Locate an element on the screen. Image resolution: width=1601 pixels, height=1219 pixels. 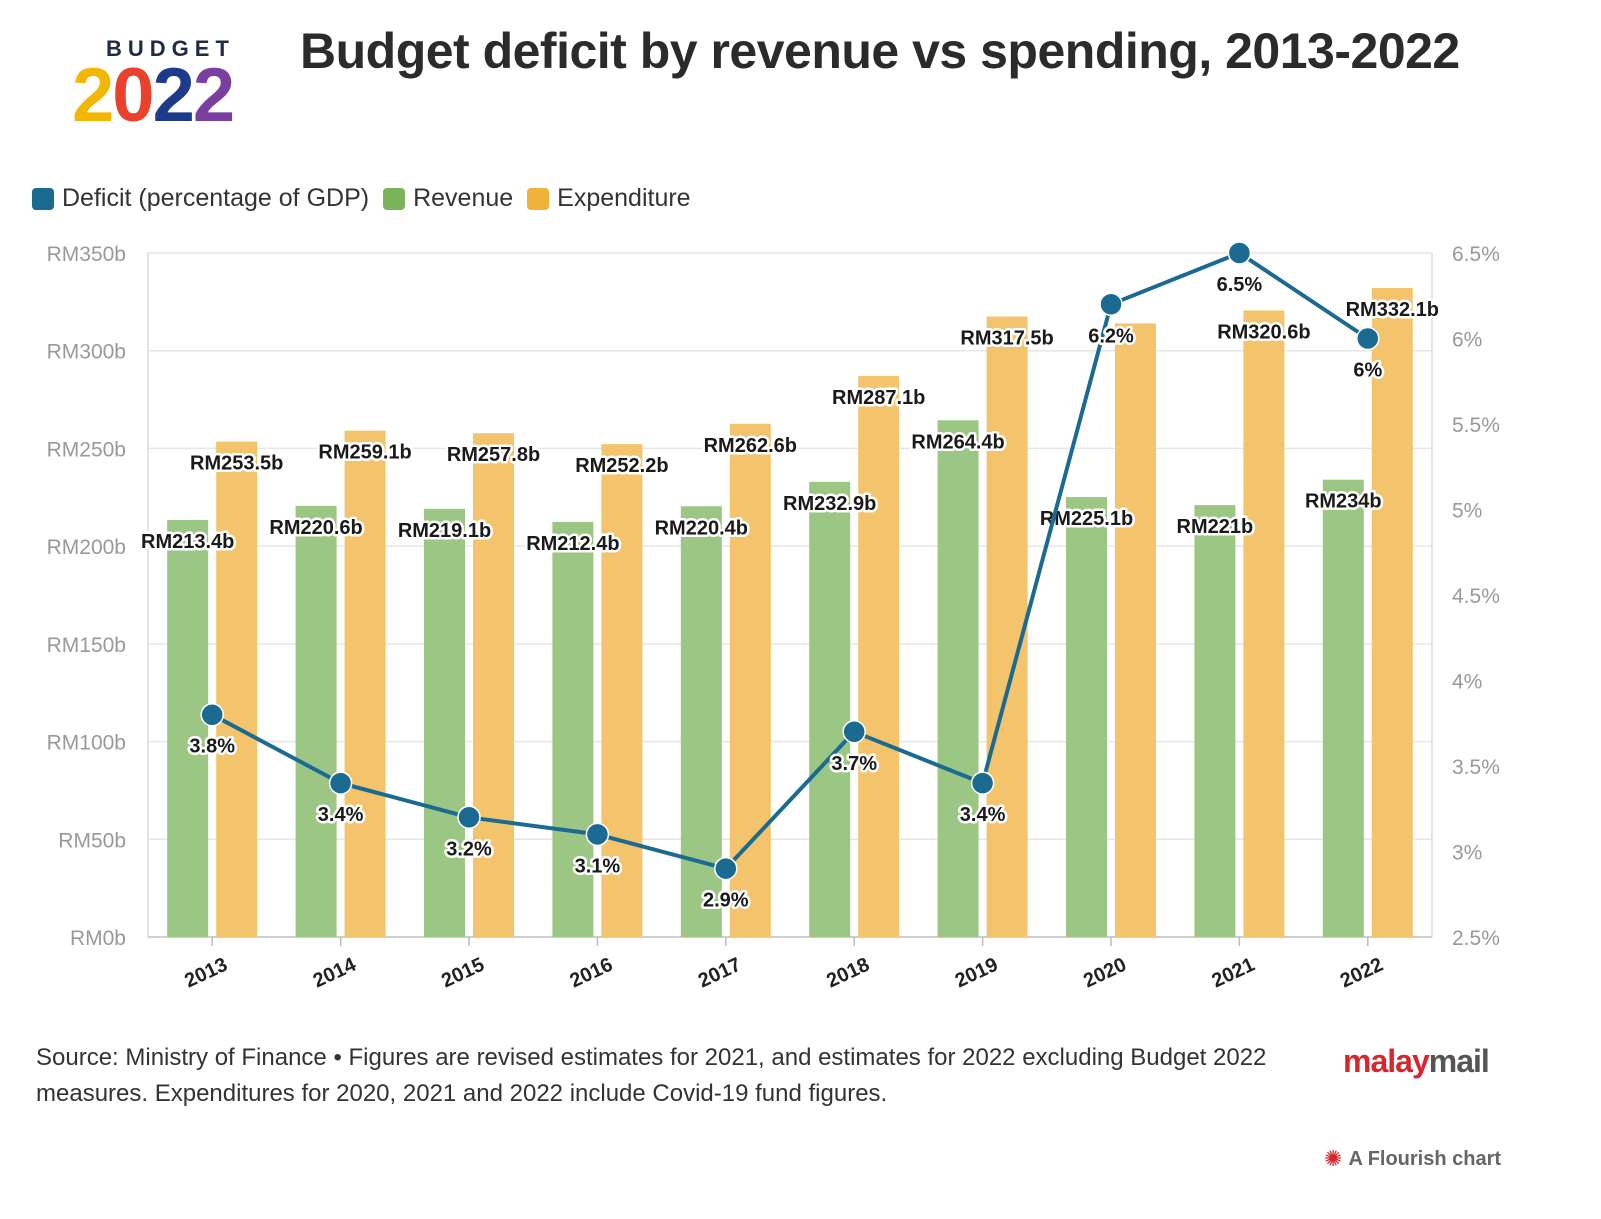
expenditure-data-label: RM257.8b is located at coordinates (493, 455).